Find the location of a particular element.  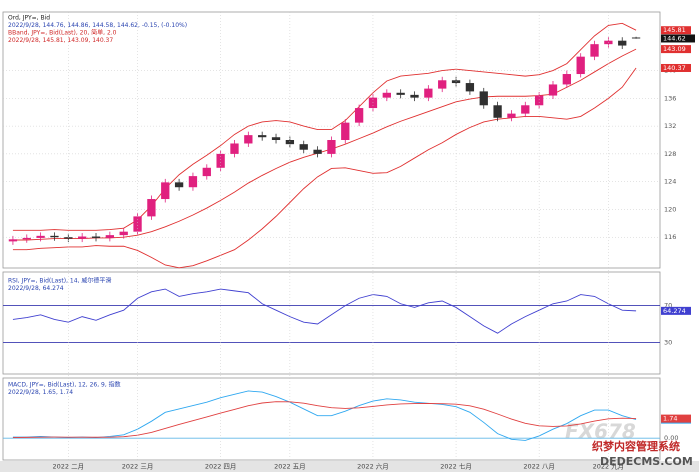

x-tick-label: 2022 八月 is located at coordinates (539, 467).